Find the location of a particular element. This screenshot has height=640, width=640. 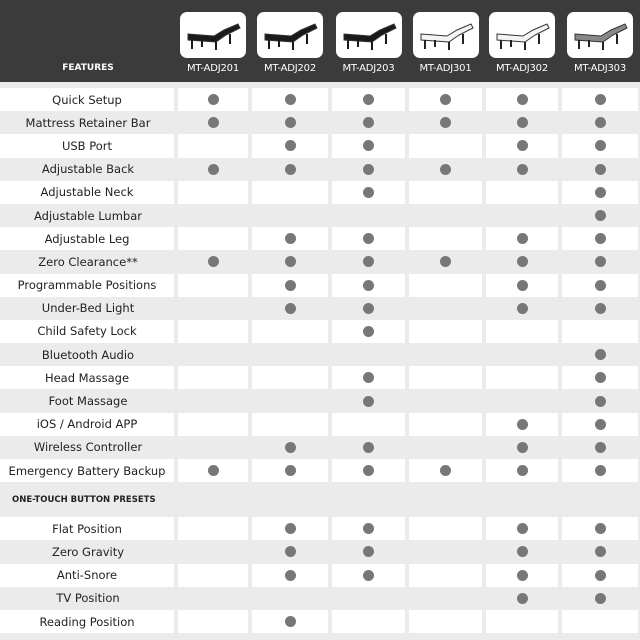

model-name: MT-ADJ201 is located at coordinates (213, 68).